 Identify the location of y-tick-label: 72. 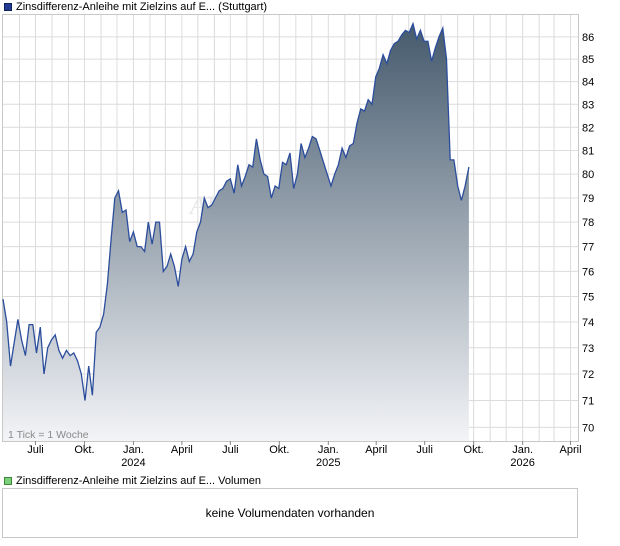
(588, 375).